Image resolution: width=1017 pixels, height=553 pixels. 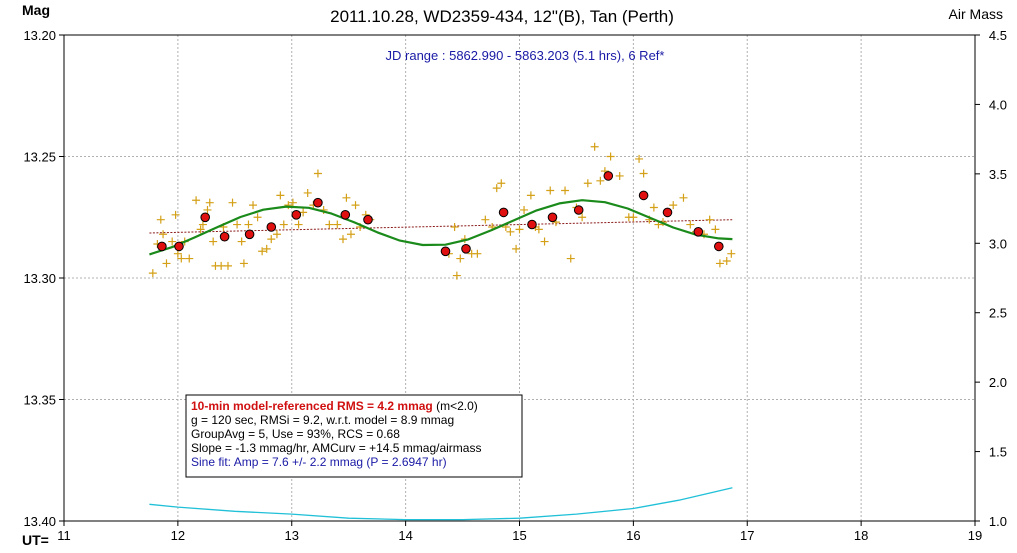 What do you see at coordinates (998, 382) in the screenshot?
I see `y-right-tick-label: 2.0` at bounding box center [998, 382].